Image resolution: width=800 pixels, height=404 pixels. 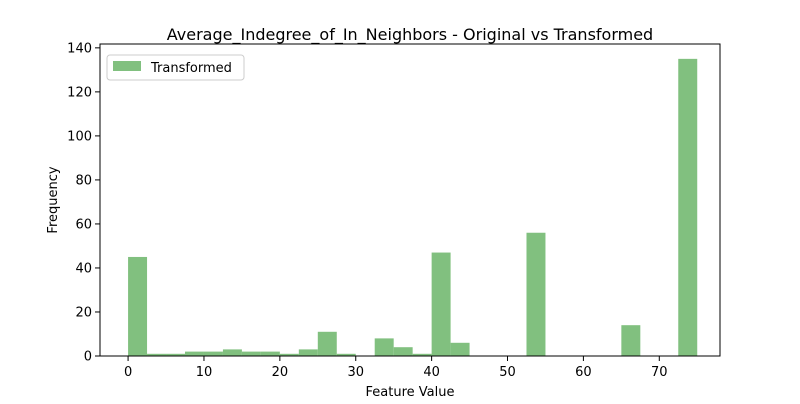 What do you see at coordinates (410, 392) in the screenshot?
I see `x-axis-label: Feature Value` at bounding box center [410, 392].